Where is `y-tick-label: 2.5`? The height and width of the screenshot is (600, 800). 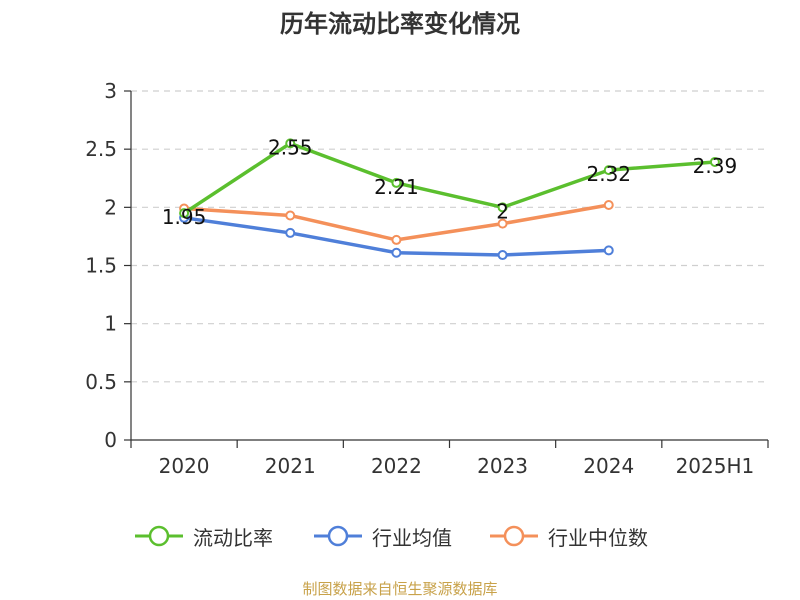
y-tick-label: 2.5 is located at coordinates (101, 149).